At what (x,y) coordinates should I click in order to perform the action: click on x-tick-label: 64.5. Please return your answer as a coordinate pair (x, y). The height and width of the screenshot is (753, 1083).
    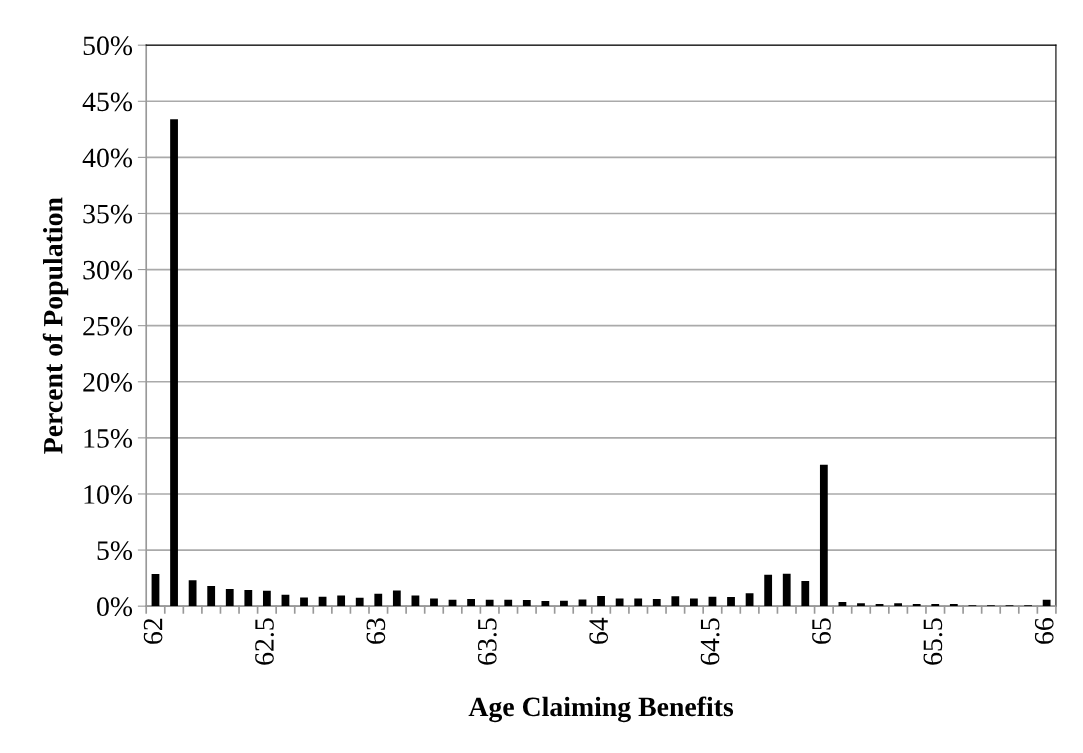
    Looking at the image, I should click on (710, 641).